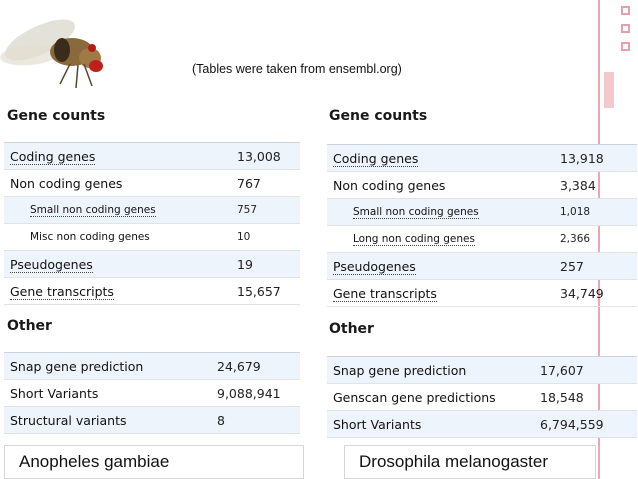  I want to click on right-species-caption: Drosophila melanogaster, so click(470, 462).